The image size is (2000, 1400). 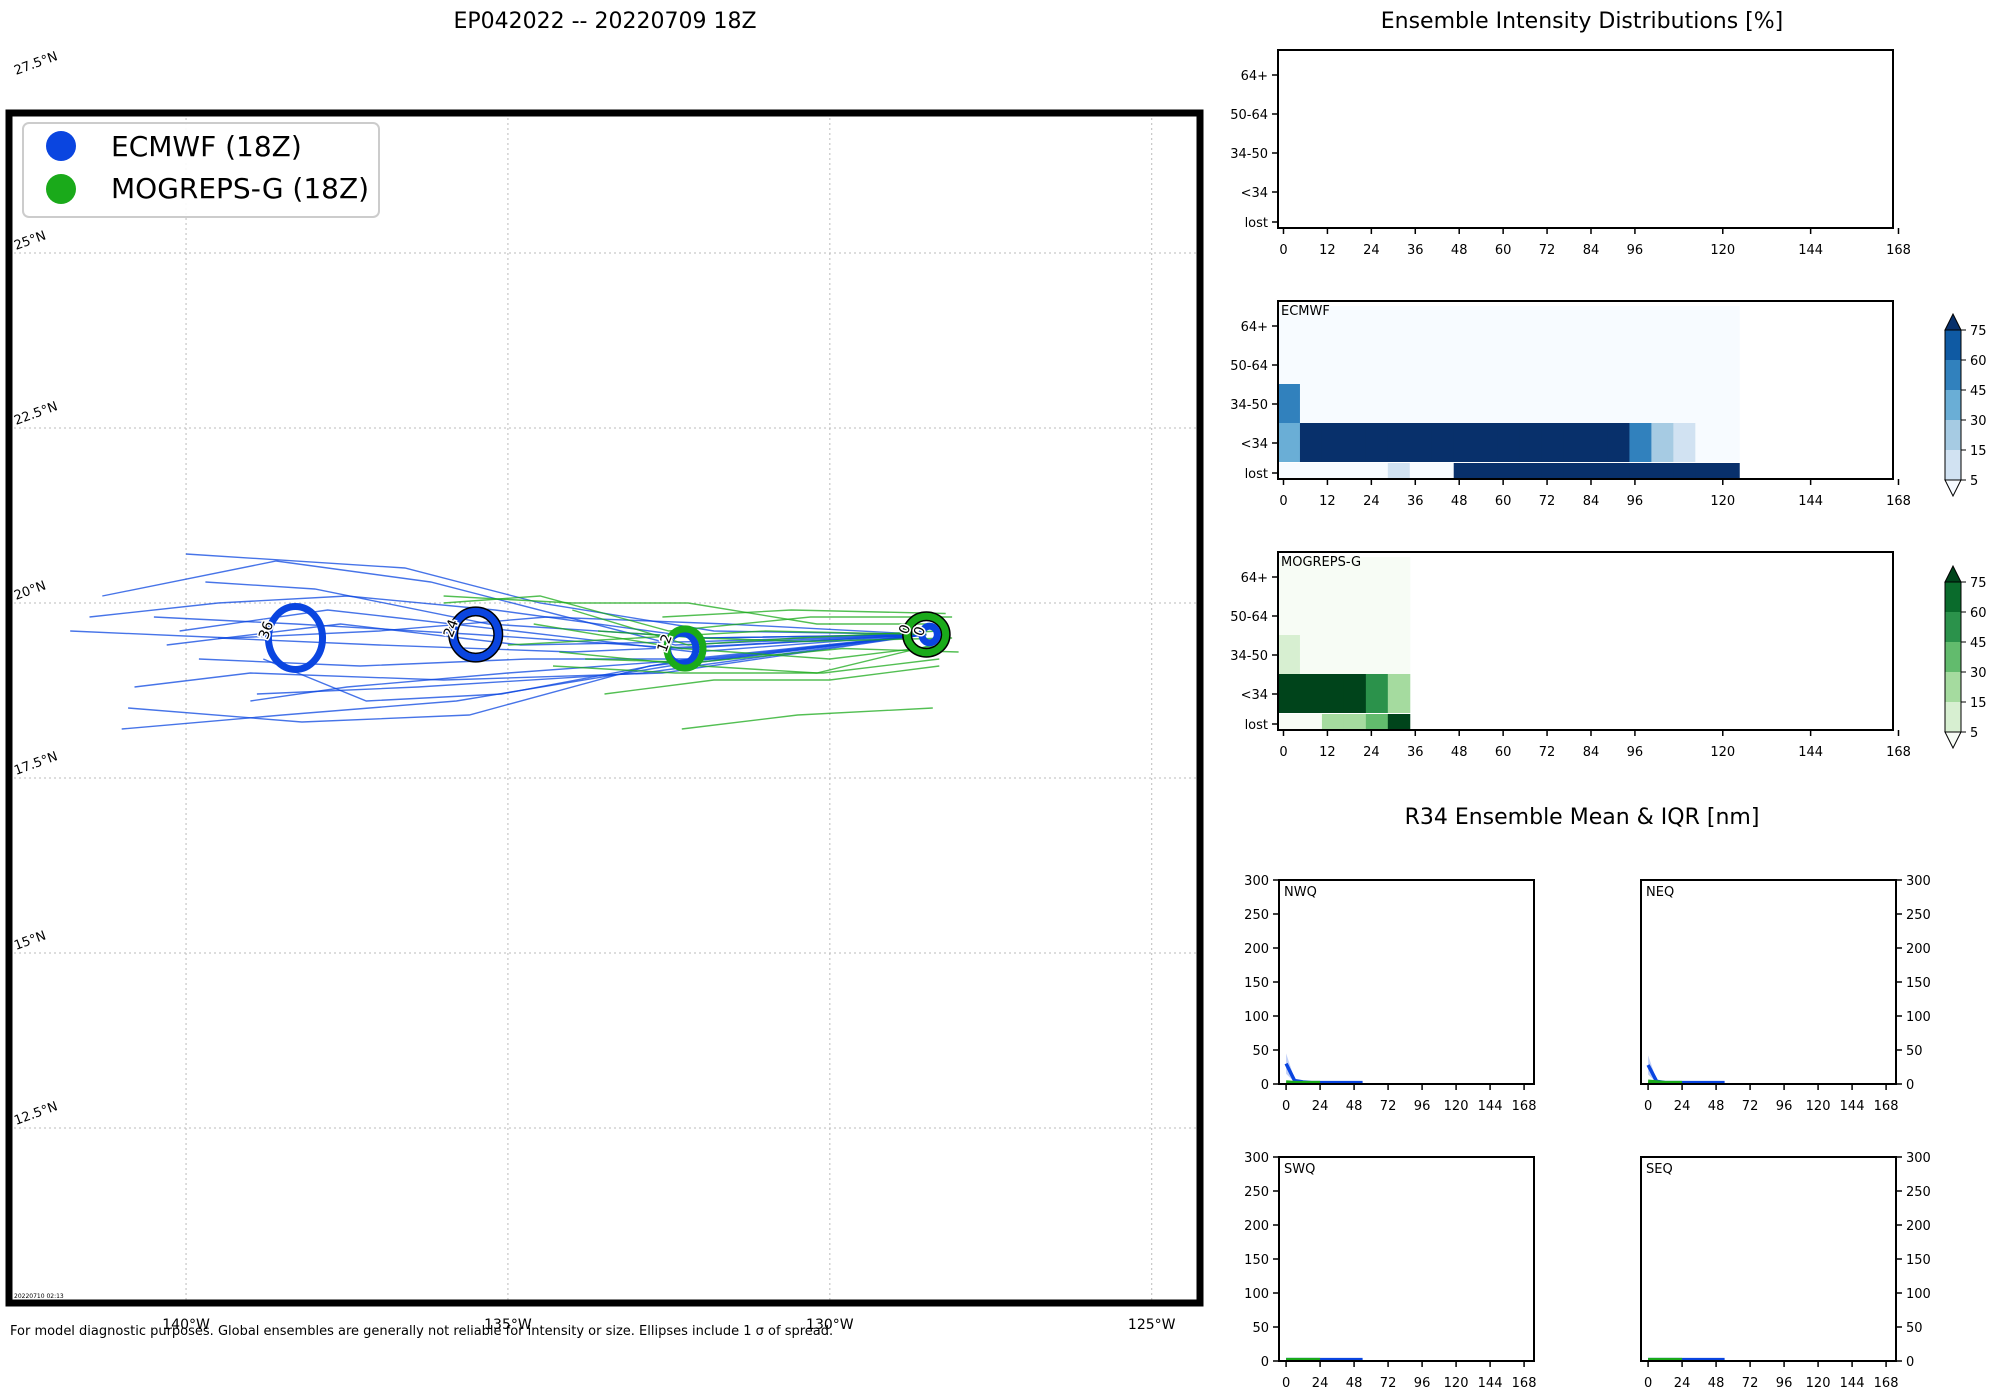 What do you see at coordinates (1716, 1383) in the screenshot?
I see `r34-xtick-label: 48` at bounding box center [1716, 1383].